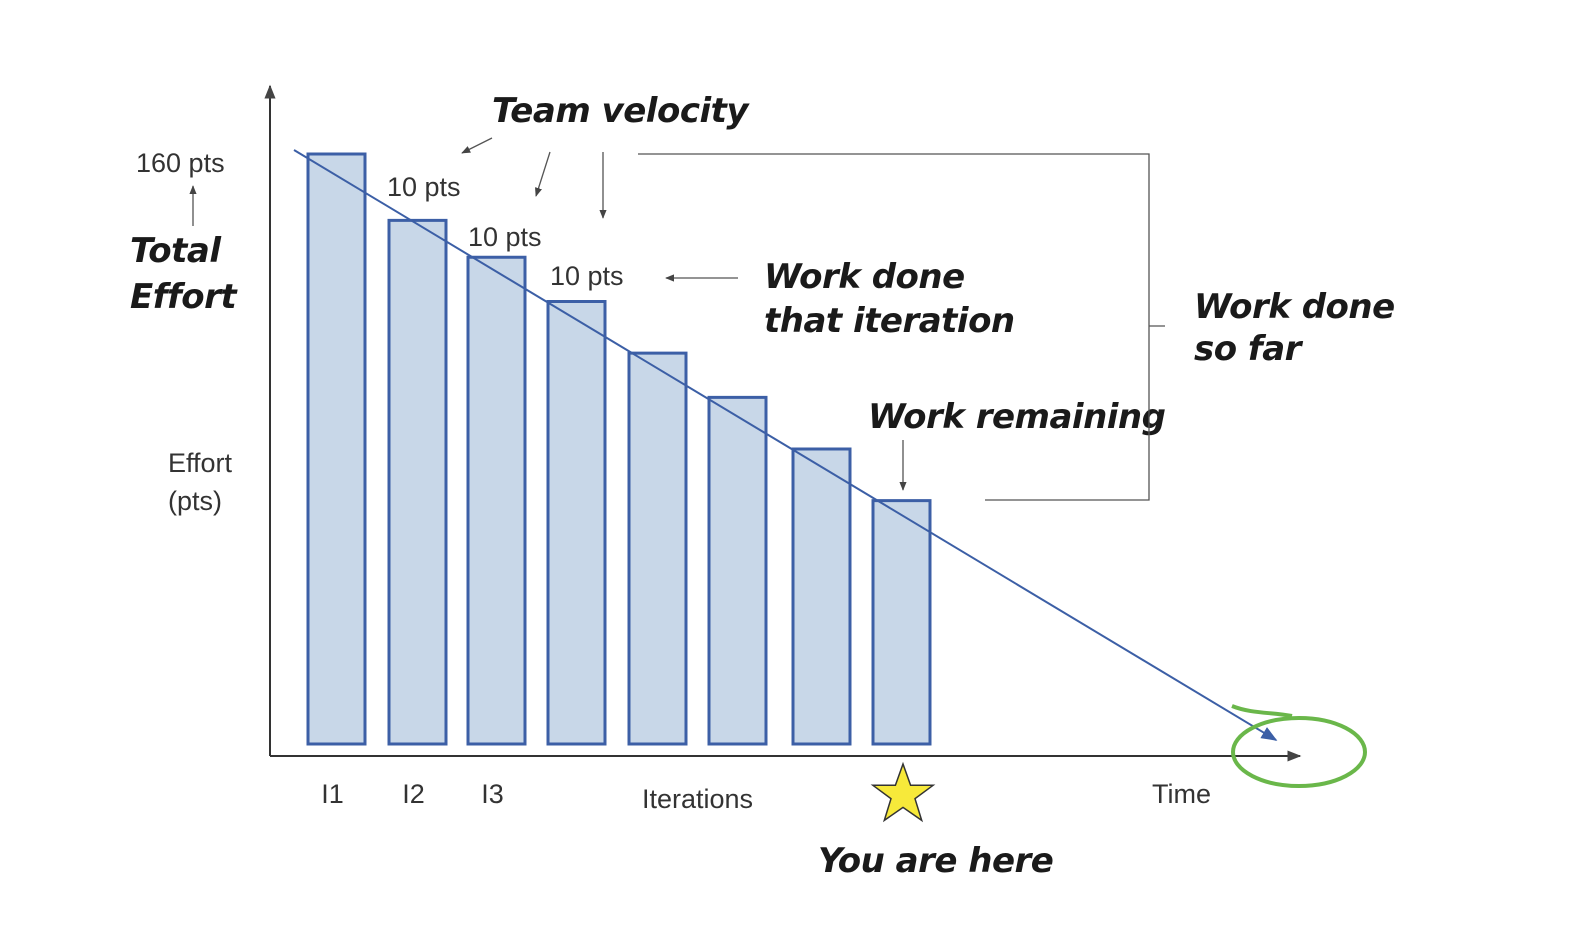 This screenshot has width=1585, height=938. What do you see at coordinates (180, 163) in the screenshot?
I see `total-label: 160 pts` at bounding box center [180, 163].